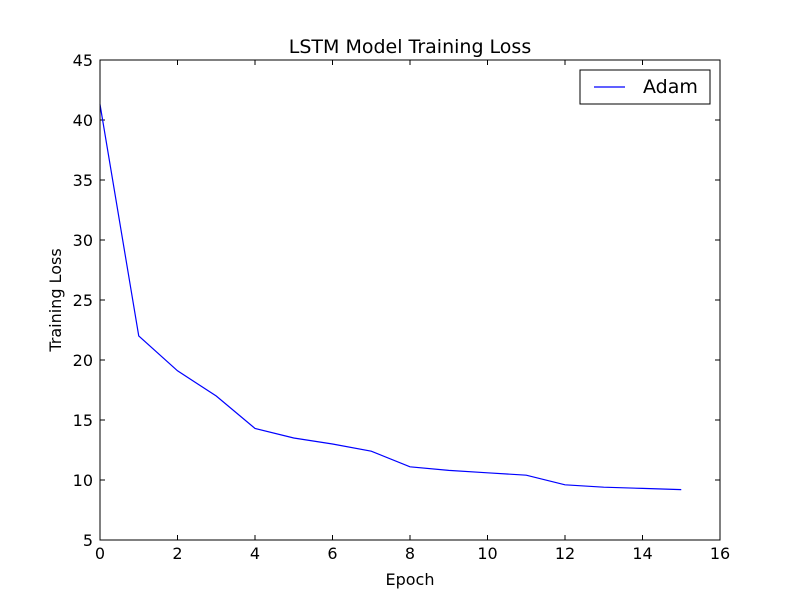 This screenshot has height=600, width=800. Describe the element at coordinates (255, 553) in the screenshot. I see `x-tick-label: 4` at that location.